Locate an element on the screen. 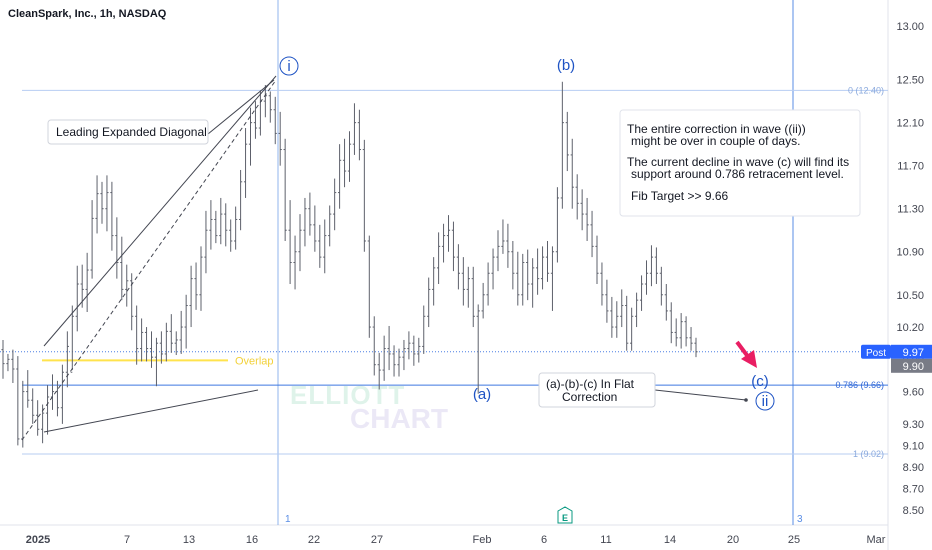 This screenshot has width=932, height=550. wave-i-label: i is located at coordinates (288, 66).